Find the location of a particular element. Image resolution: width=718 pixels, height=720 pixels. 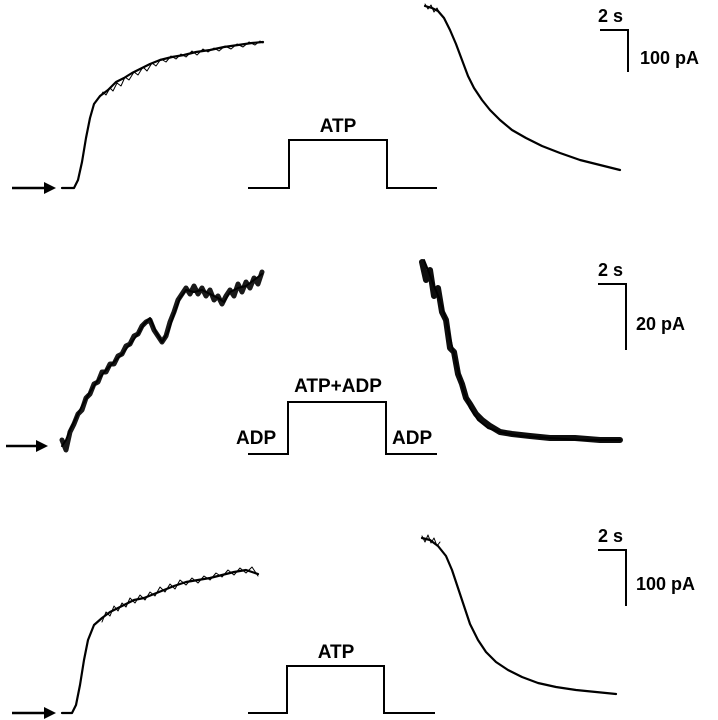

protocol-right-label: ADP is located at coordinates (412, 438).